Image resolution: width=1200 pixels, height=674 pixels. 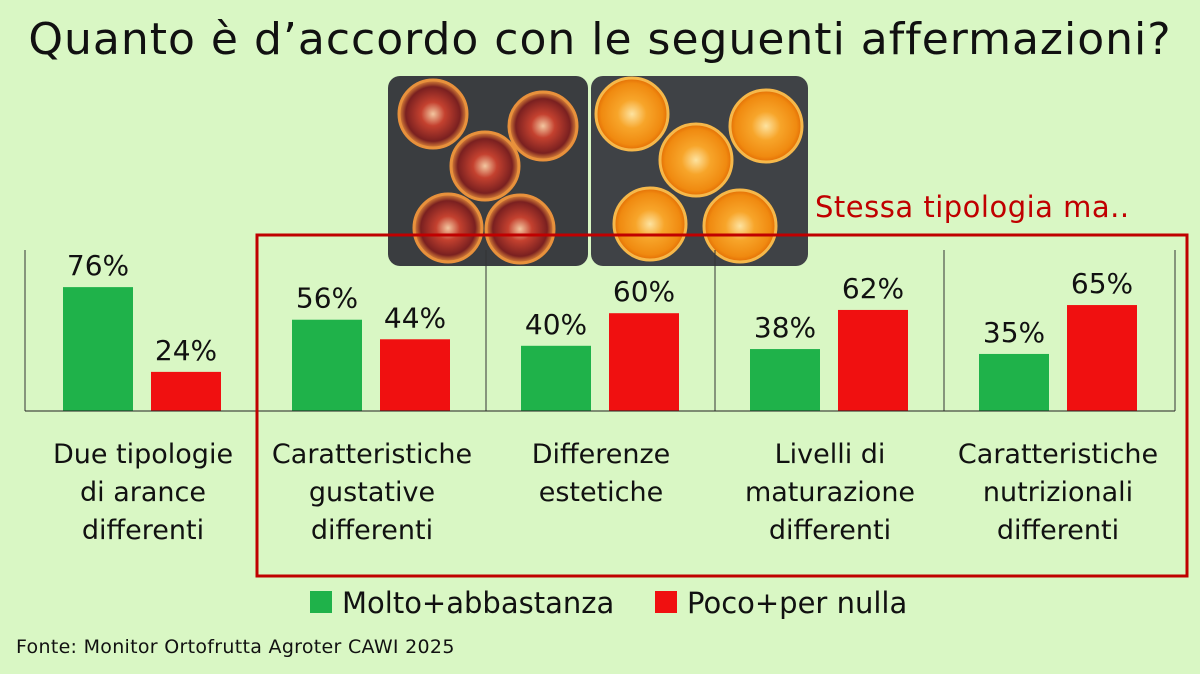 I want to click on category-label: Caratteristiche gustative differenti, so click(x=372, y=493).